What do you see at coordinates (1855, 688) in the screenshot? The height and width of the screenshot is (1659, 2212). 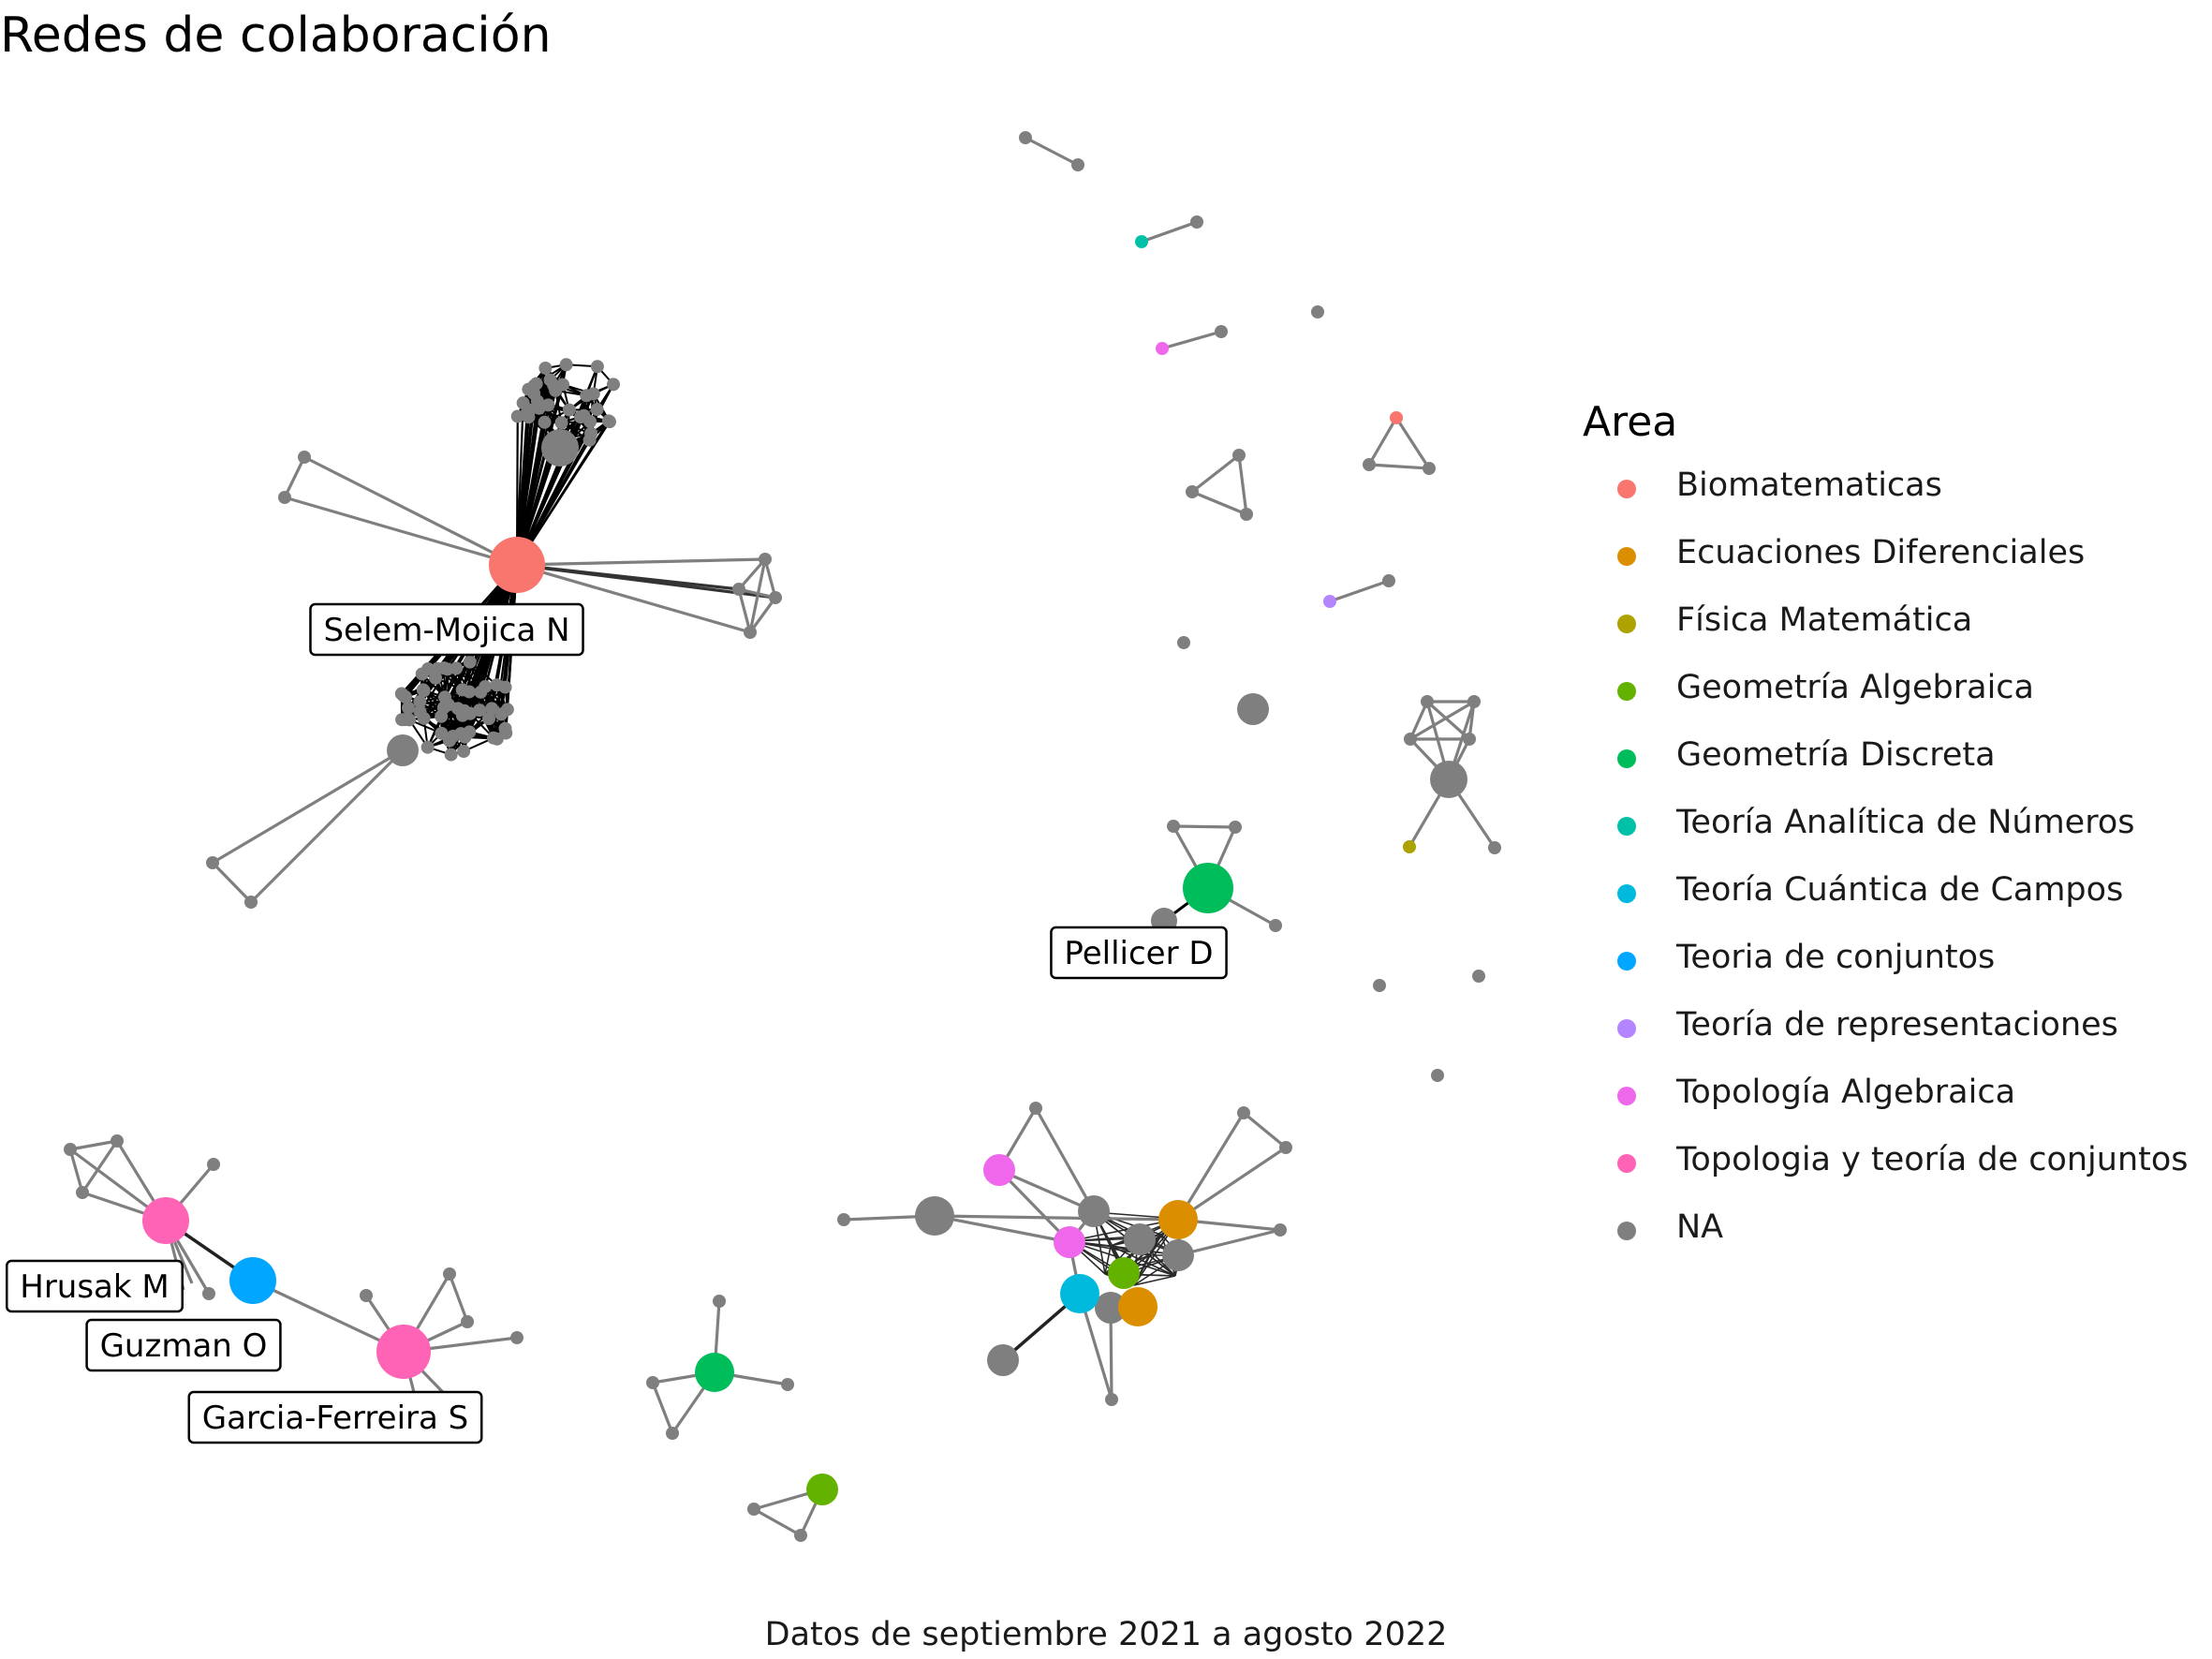 I see `legend-item-label: Geometría Algebraica` at bounding box center [1855, 688].